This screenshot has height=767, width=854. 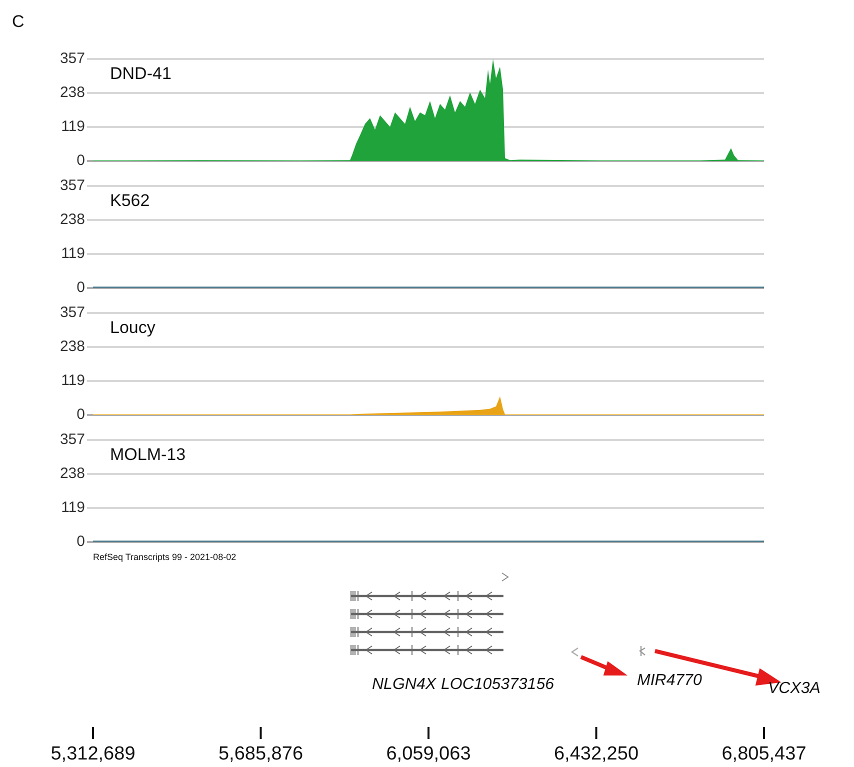 What do you see at coordinates (497, 685) in the screenshot?
I see `text: LOC105373156` at bounding box center [497, 685].